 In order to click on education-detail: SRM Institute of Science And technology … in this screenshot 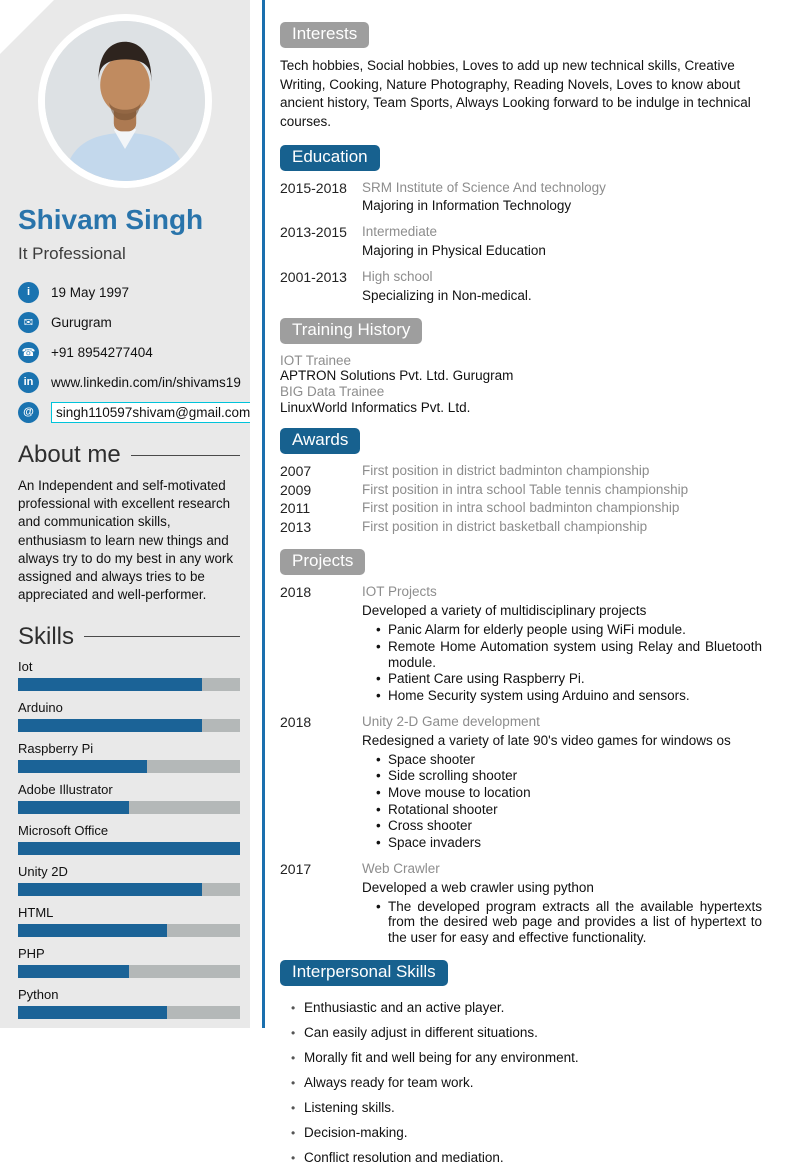, I will do `click(484, 198)`.